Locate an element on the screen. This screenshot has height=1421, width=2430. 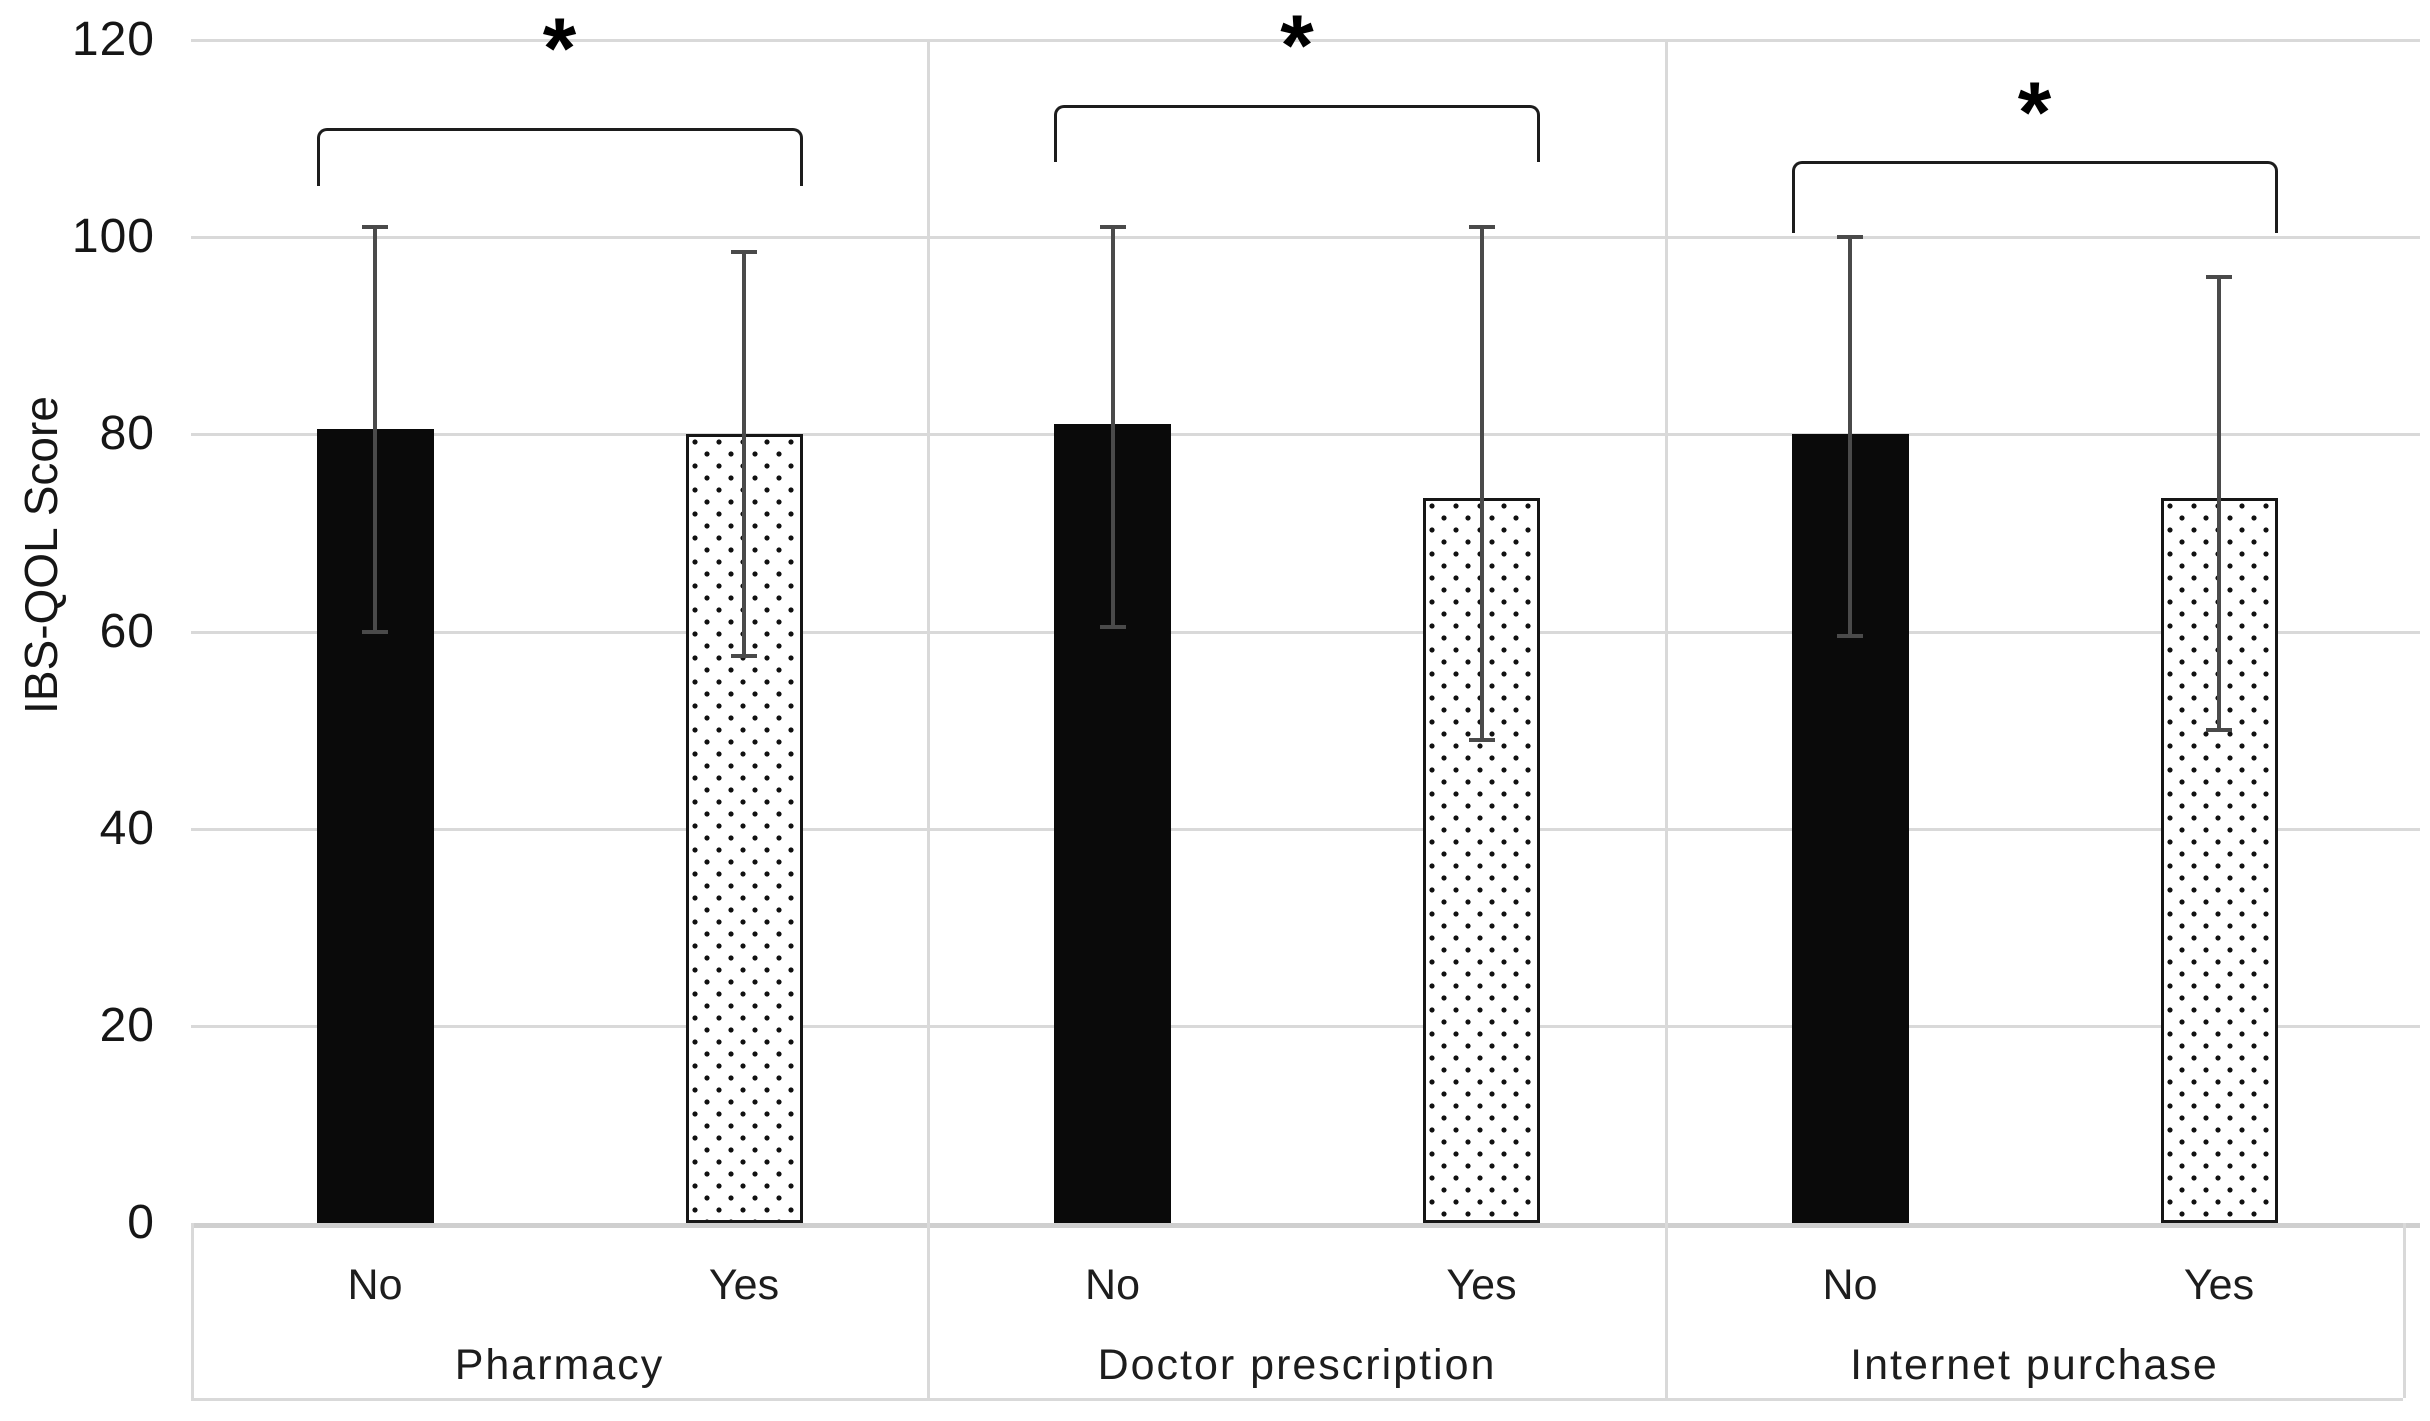
y-tick-label: 20 is located at coordinates (127, 1025).